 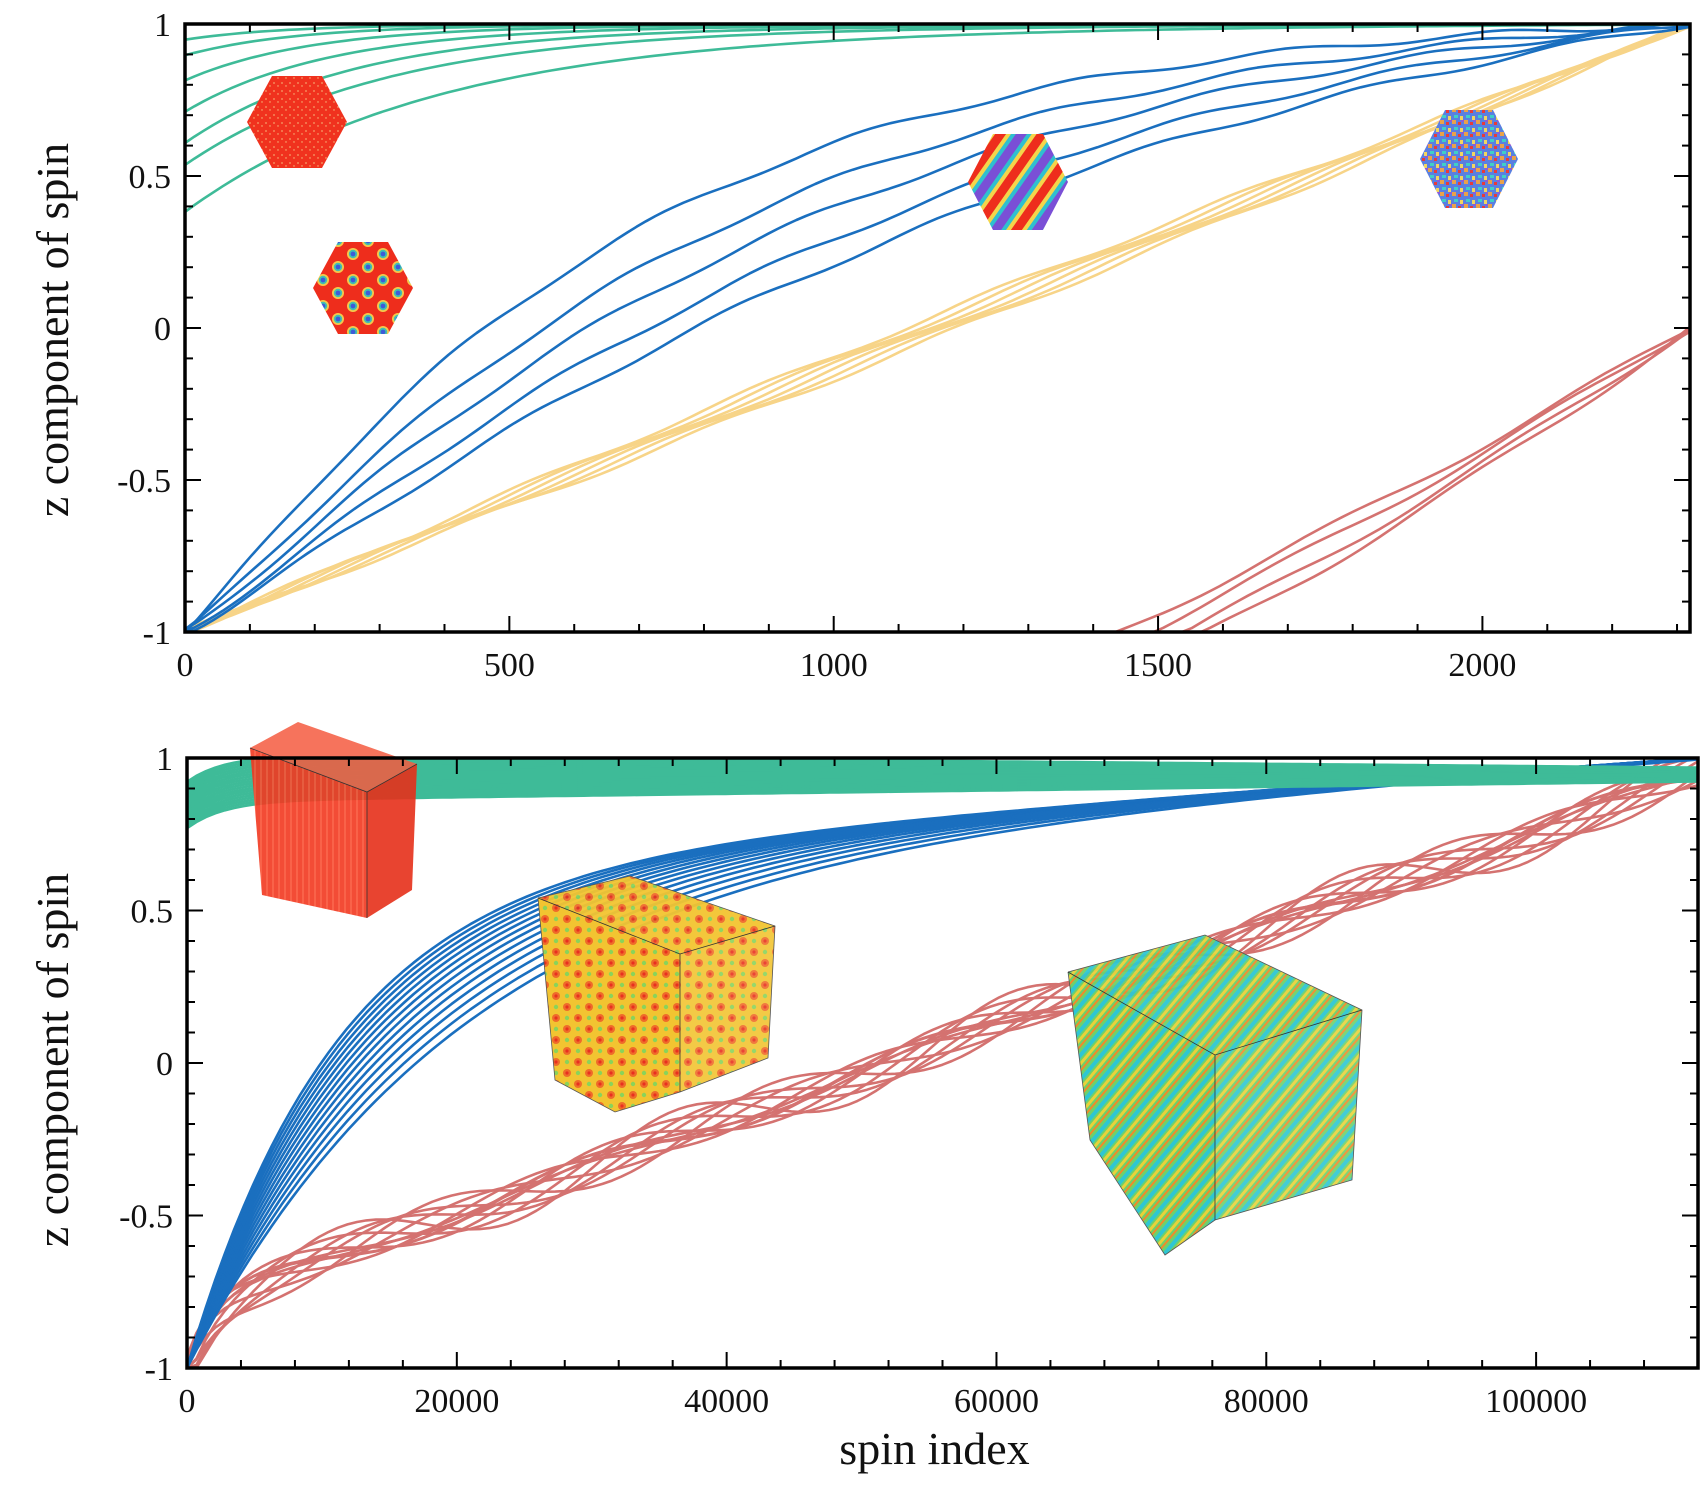 I want to click on x-tick-label: 500, so click(x=509, y=665).